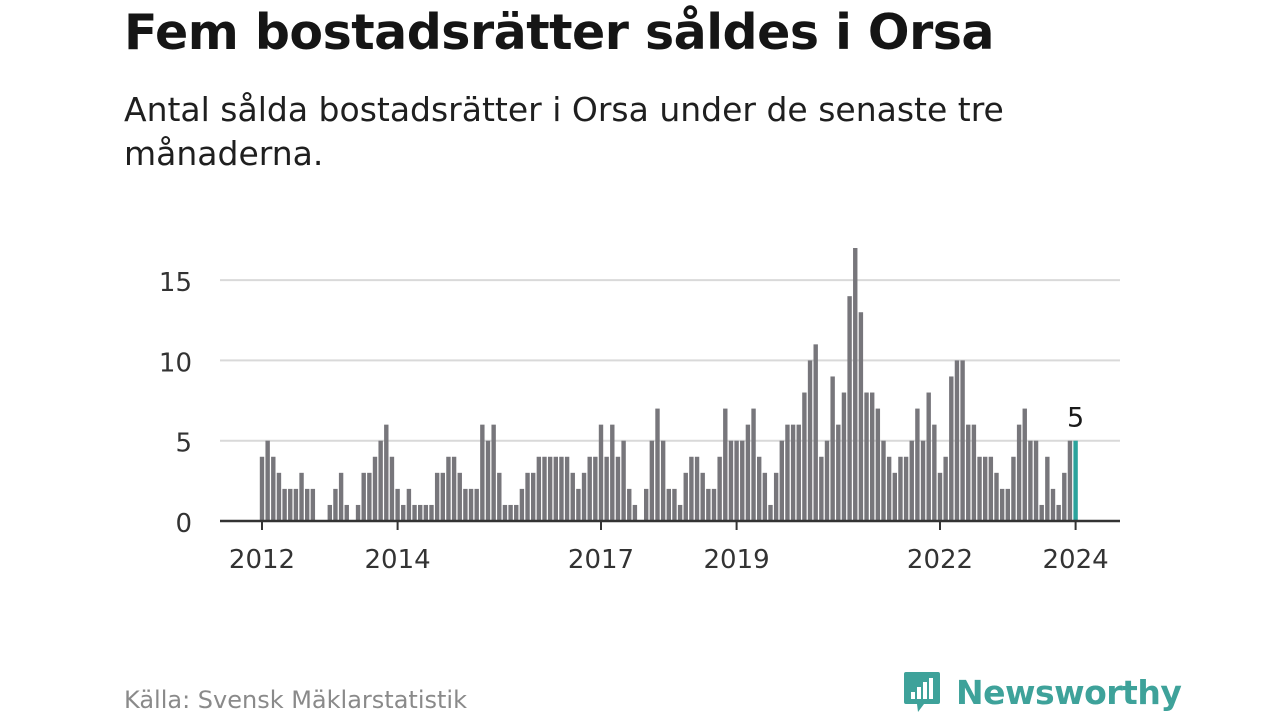 This screenshot has height=720, width=1280. What do you see at coordinates (670, 547) in the screenshot?
I see `x-axis: 2012 2014 2017 2019 2022 2024` at bounding box center [670, 547].